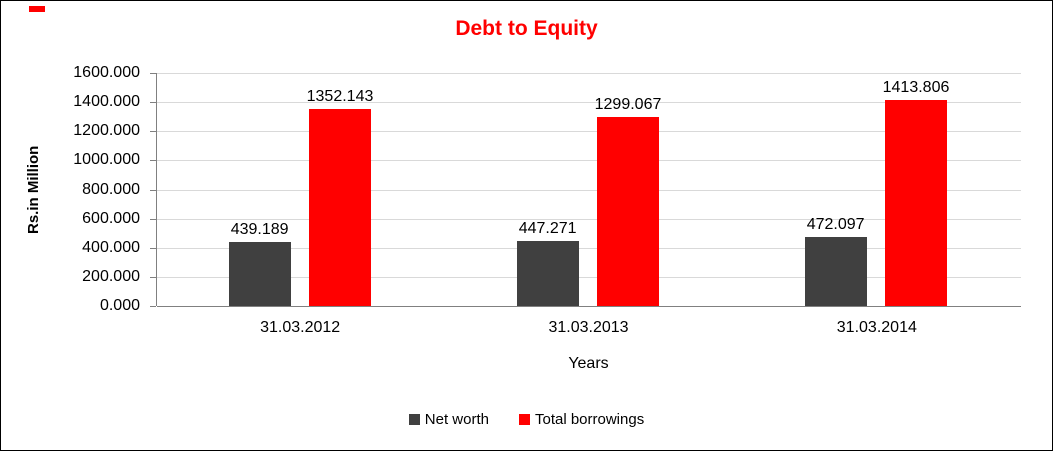 The height and width of the screenshot is (451, 1053). I want to click on bar-wrap: 1299.067, so click(628, 189).